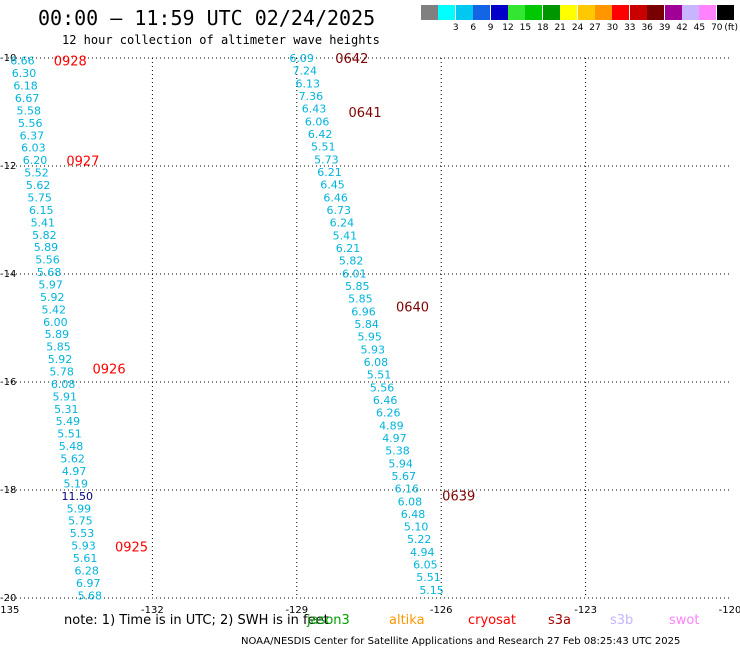 The width and height of the screenshot is (740, 650). I want to click on wave-height-value: 5.95, so click(369, 337).